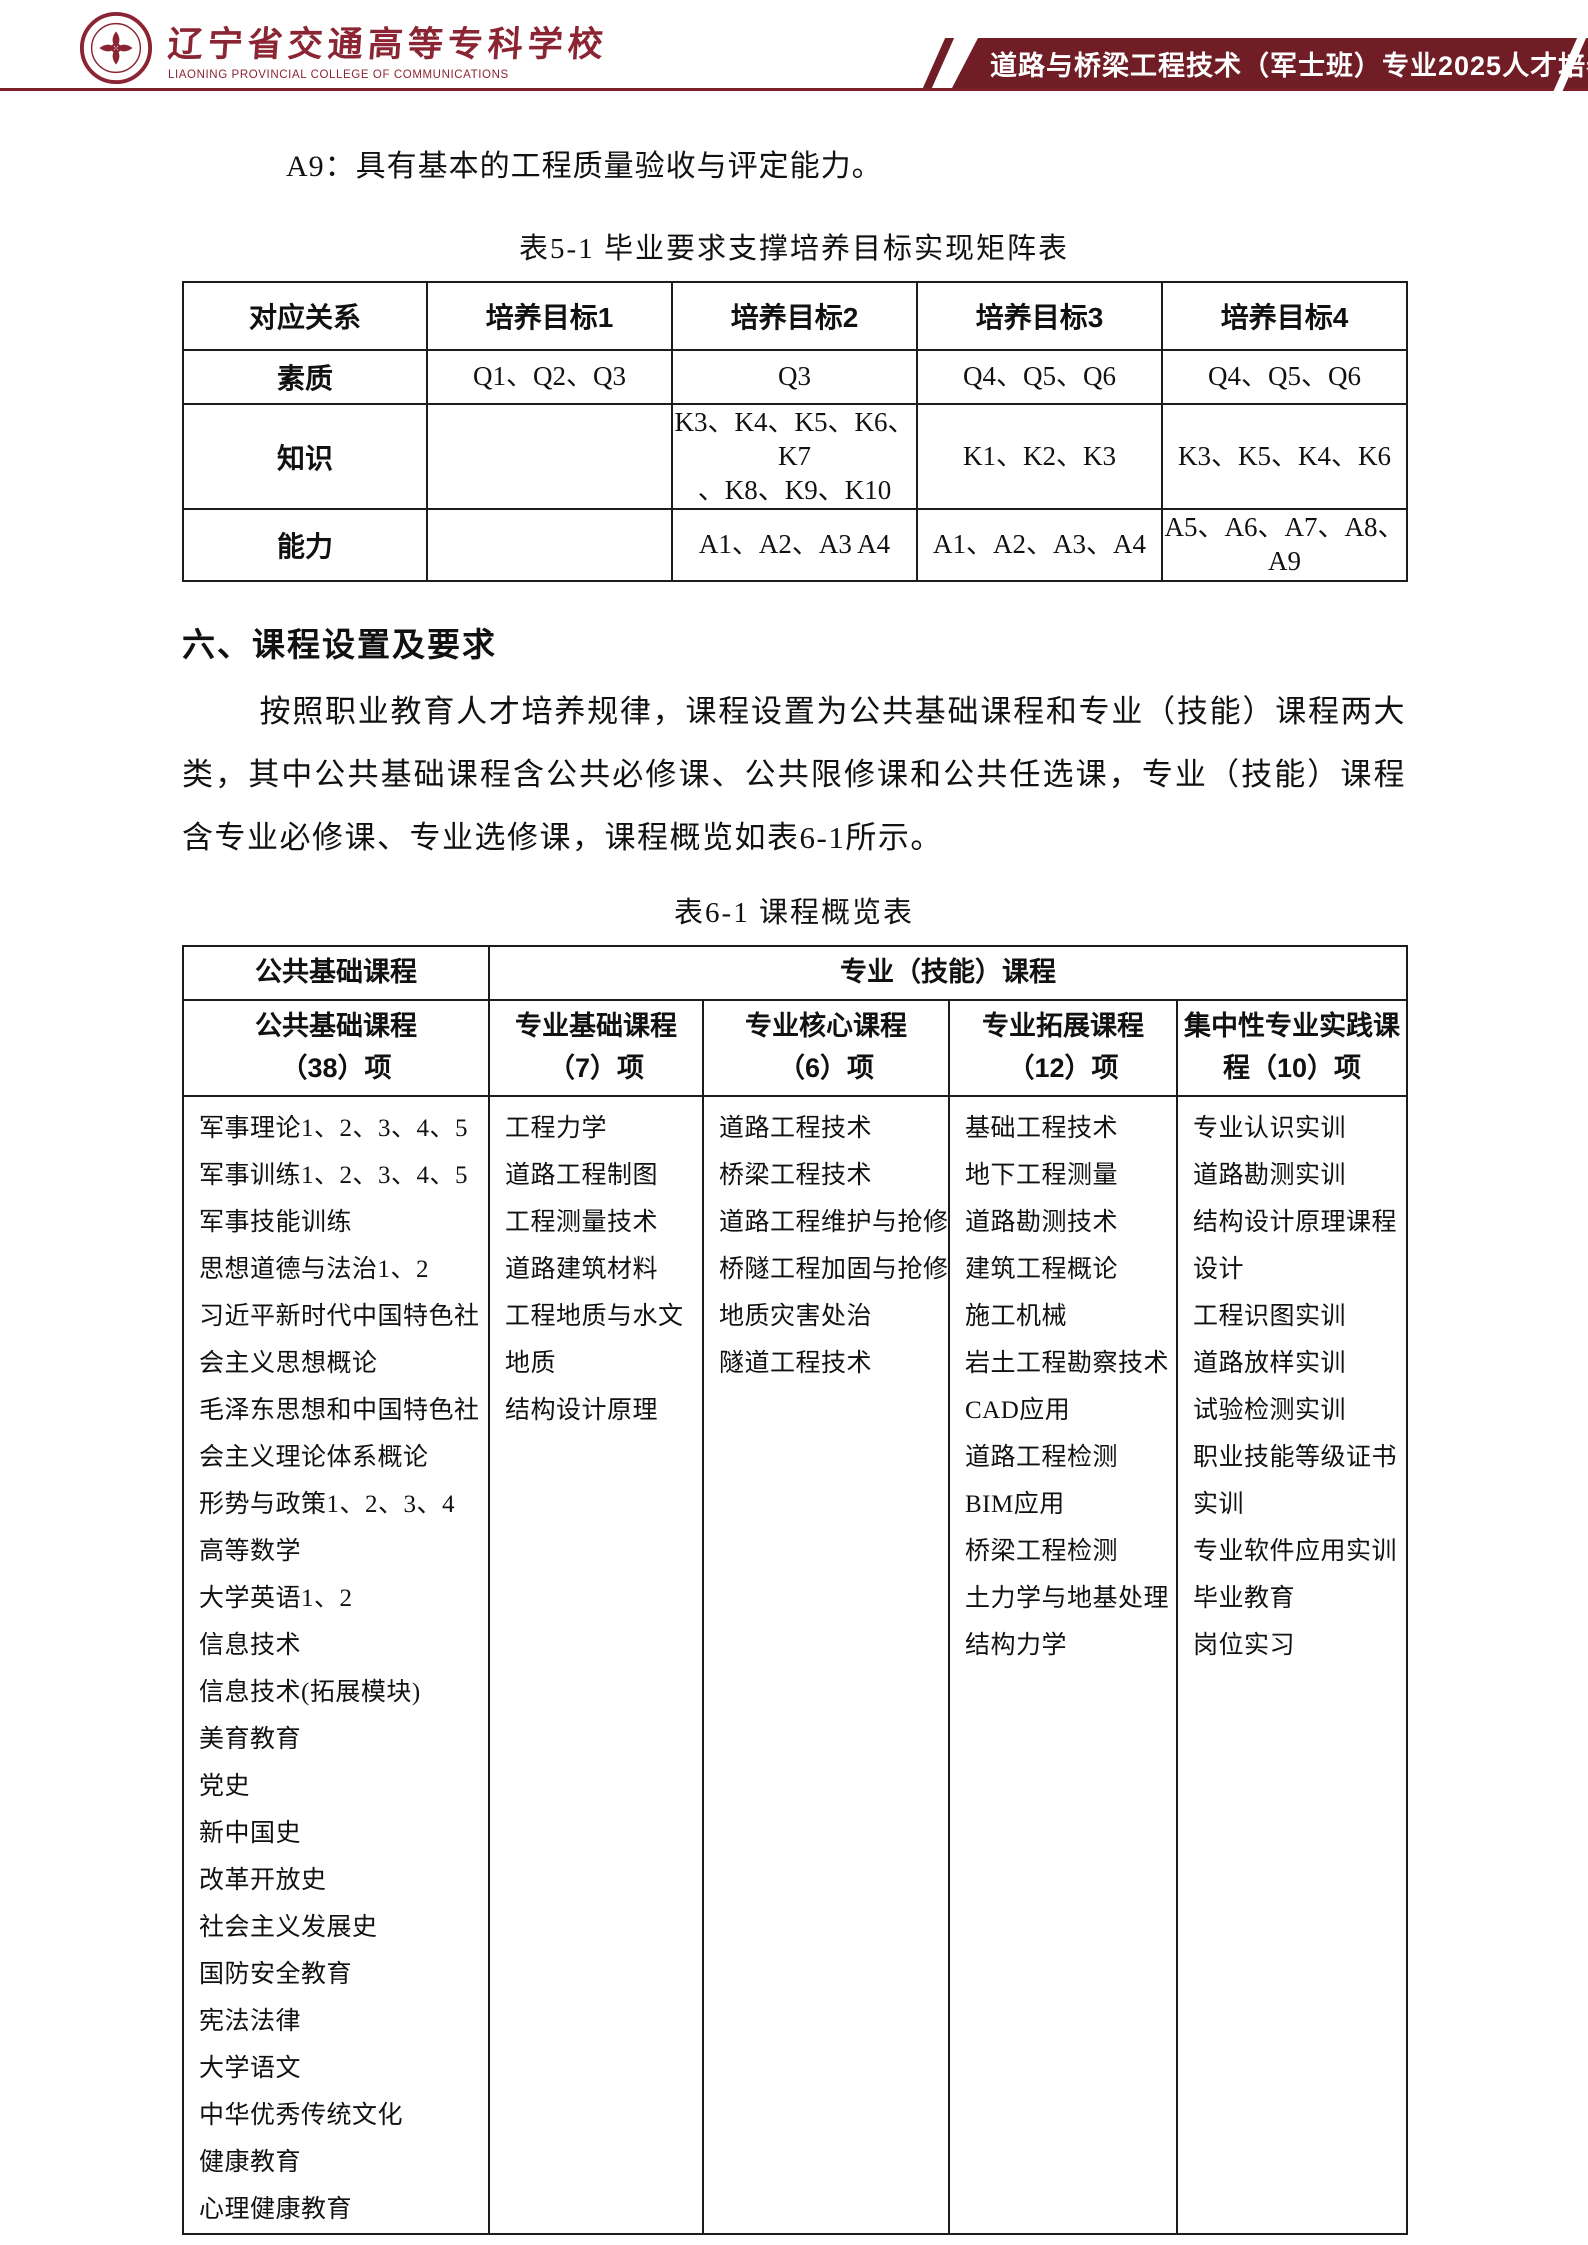  I want to click on section-heading: 六、课程设置及要求, so click(339, 644).